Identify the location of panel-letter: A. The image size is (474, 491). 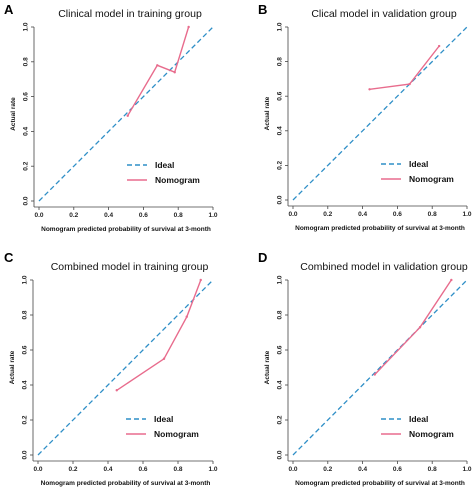
(9, 9).